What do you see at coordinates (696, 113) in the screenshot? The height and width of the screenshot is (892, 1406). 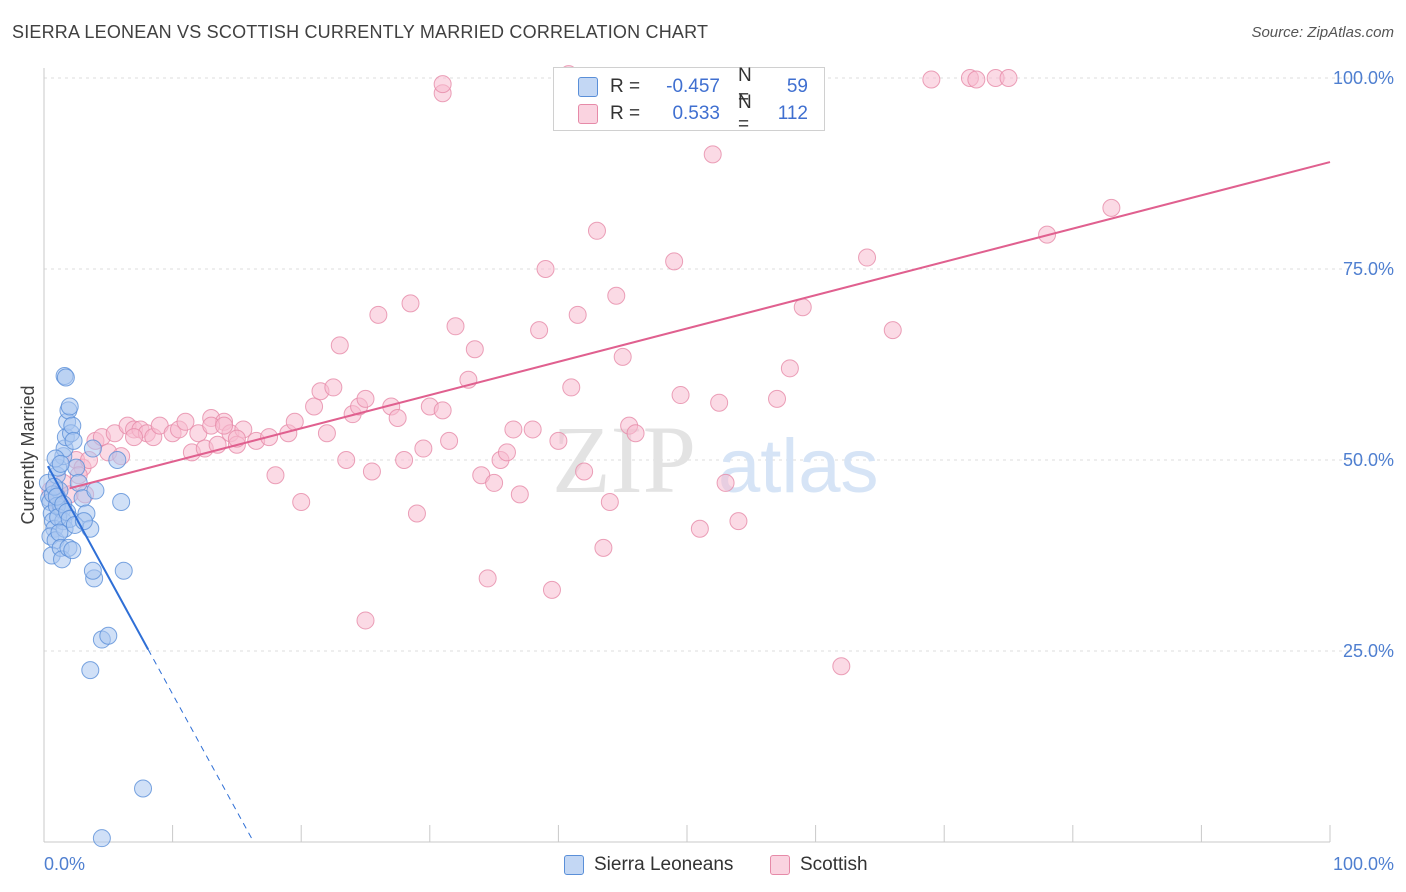 I see `legend-r-value: 0.533` at bounding box center [696, 113].